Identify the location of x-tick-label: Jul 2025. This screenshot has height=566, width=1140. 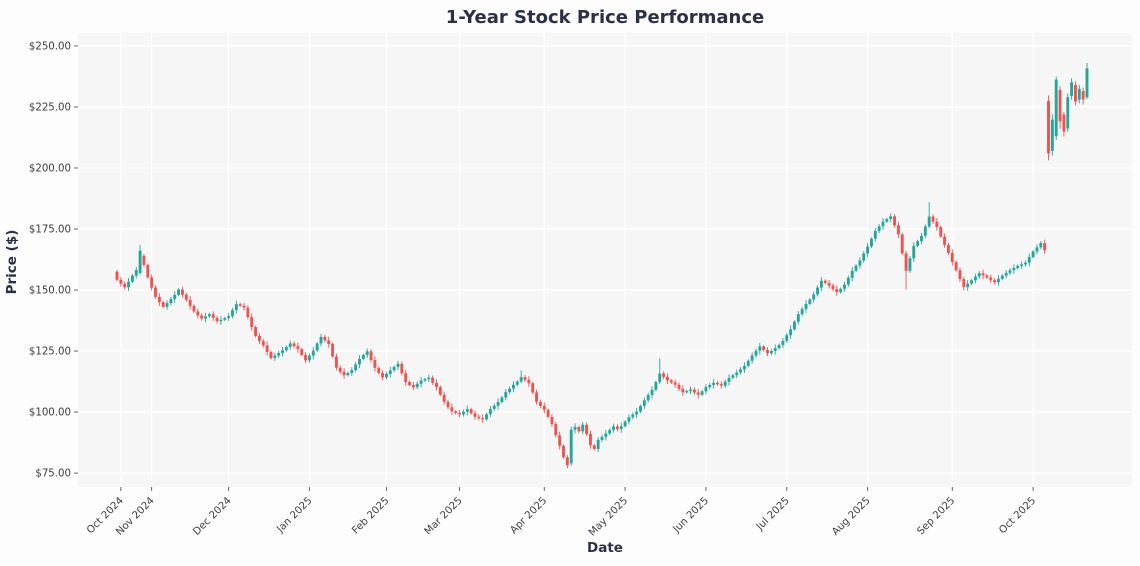
(773, 514).